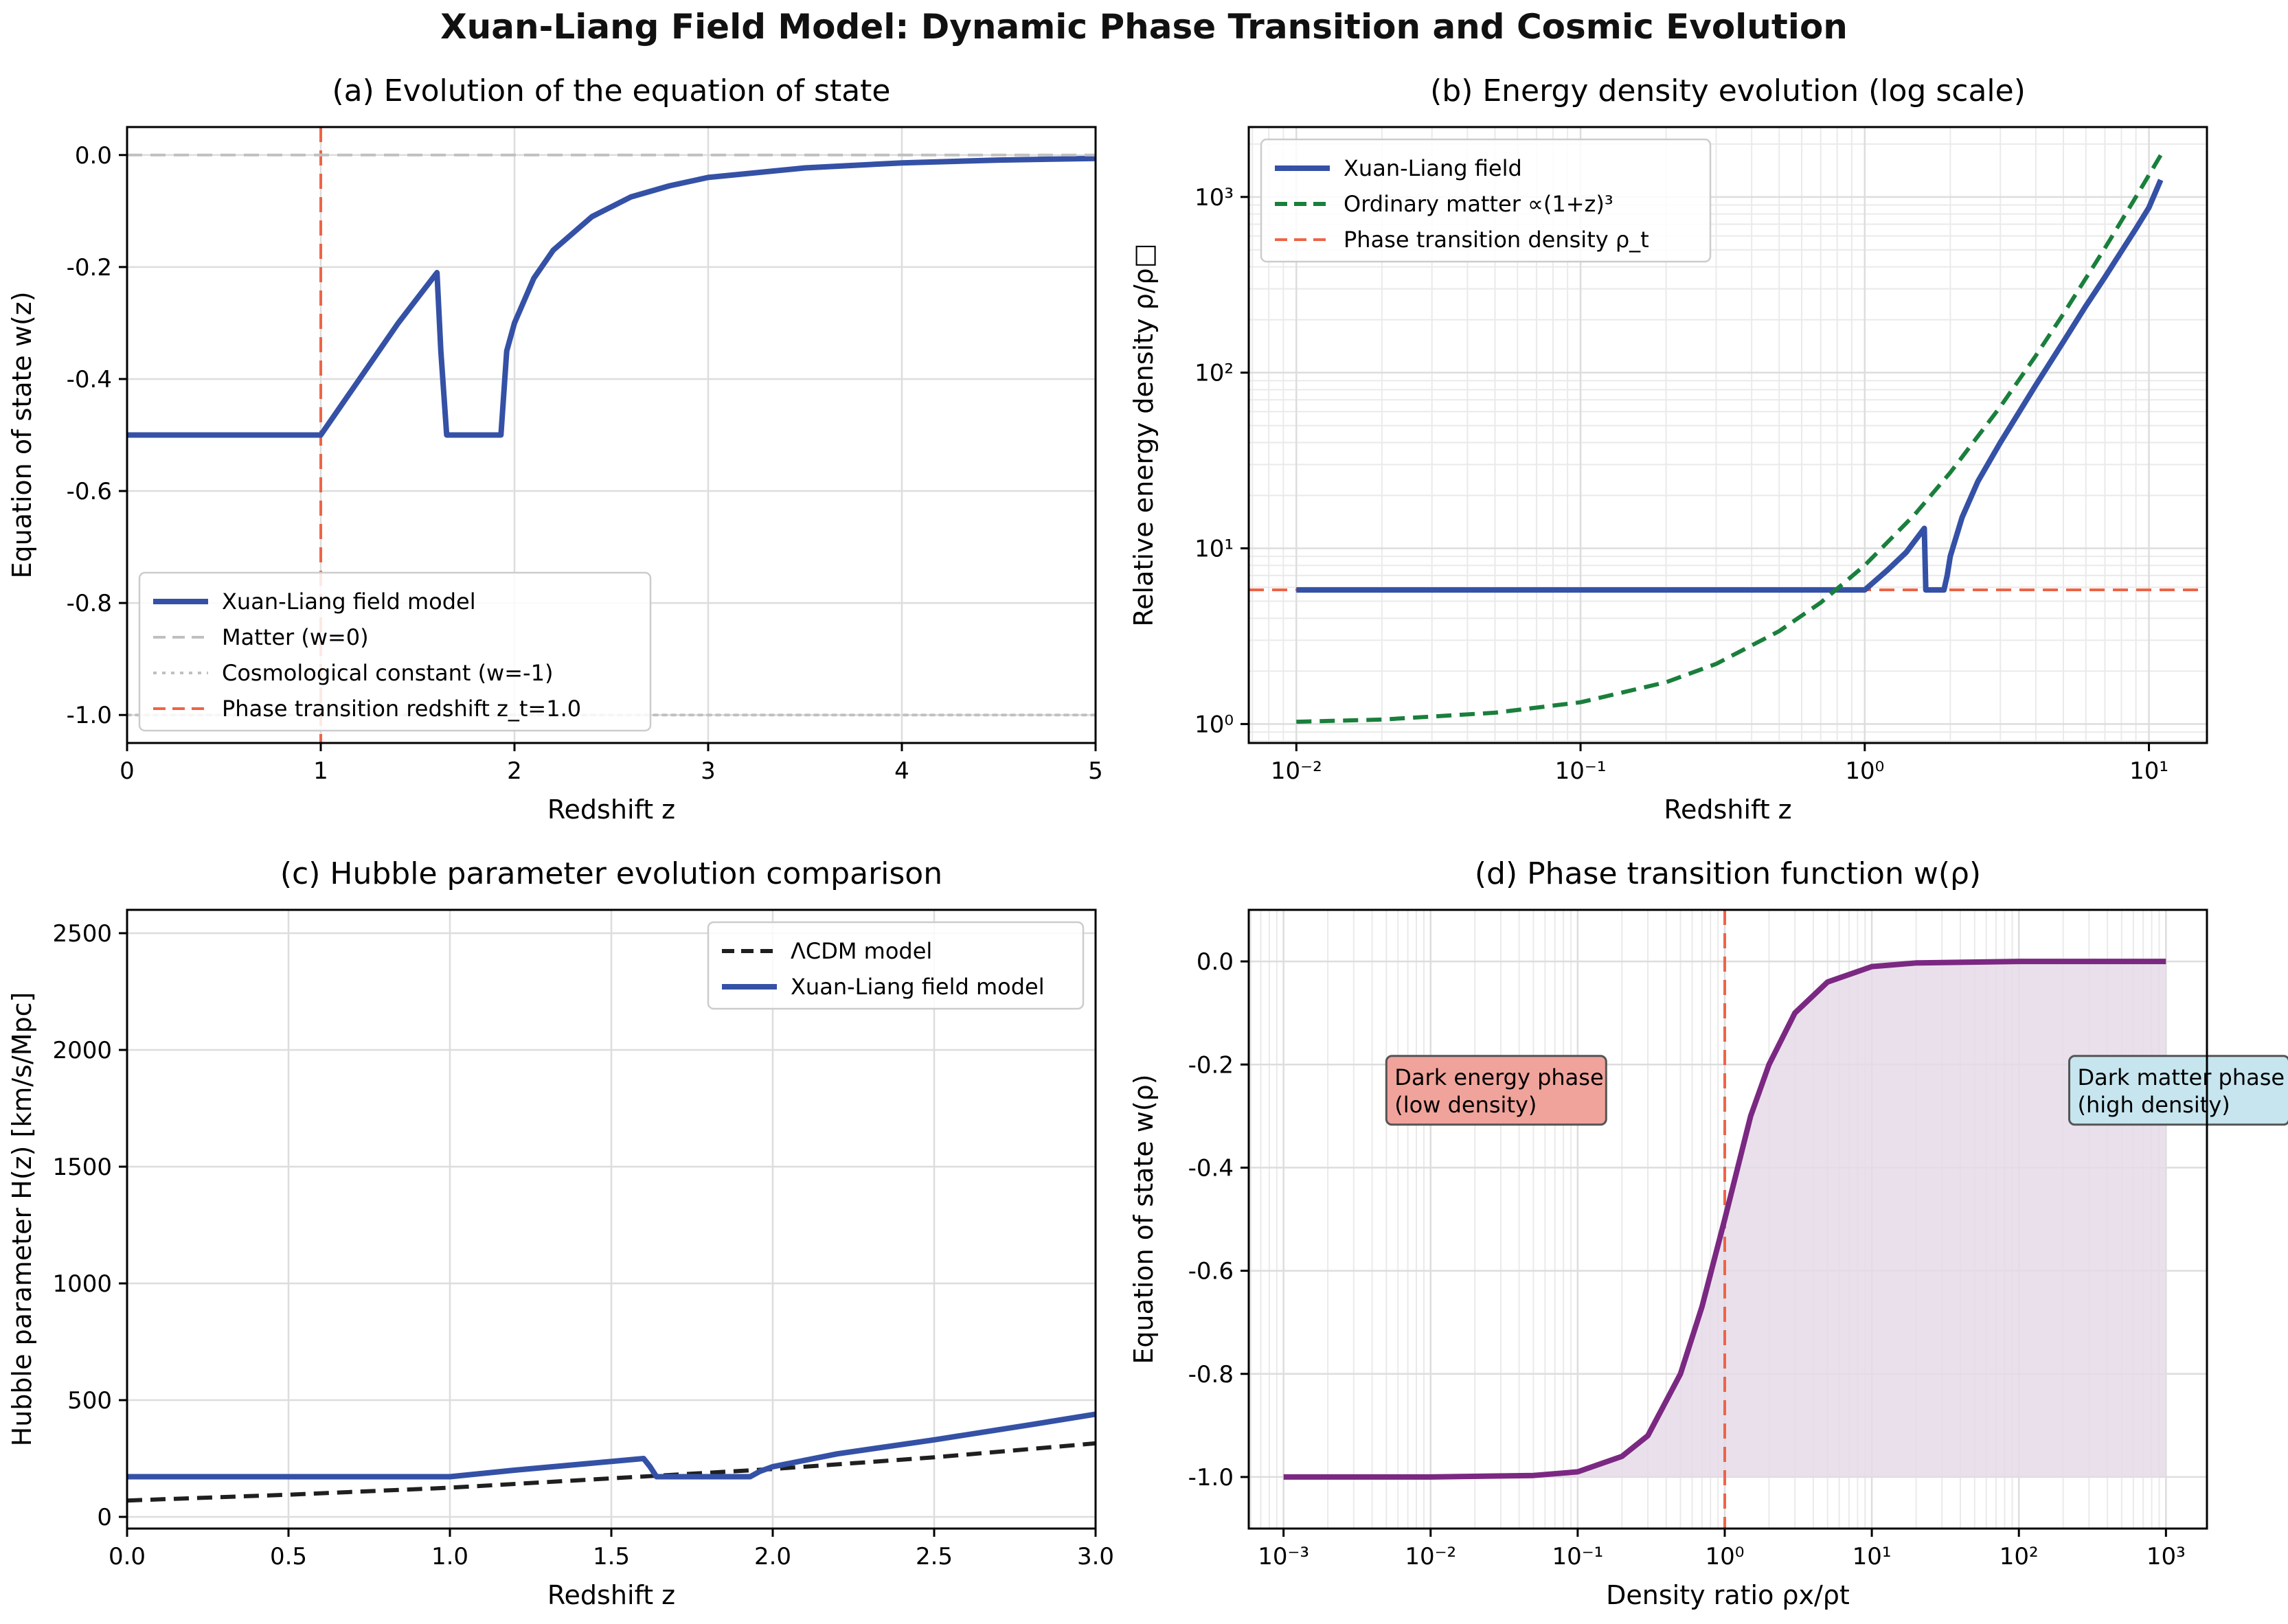 The image size is (2288, 1624). I want to click on annotation-box: Dark matter phase(high density), so click(2178, 1090).